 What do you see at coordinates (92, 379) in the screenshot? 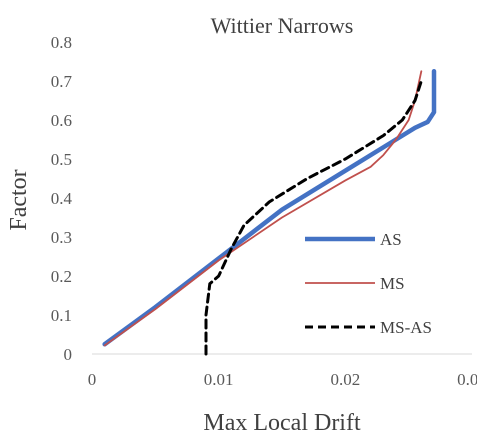
I see `x-tick-label: 0` at bounding box center [92, 379].